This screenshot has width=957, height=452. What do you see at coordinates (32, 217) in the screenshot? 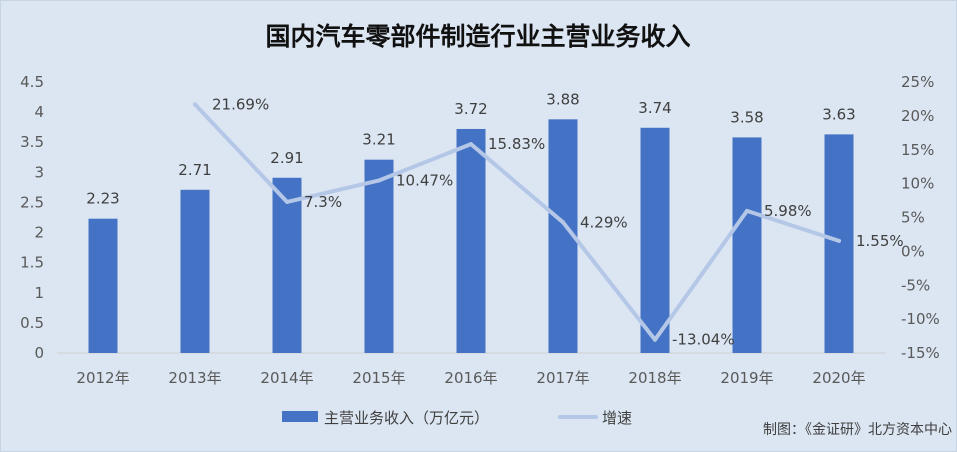
I see `left-y-axis: 0 0.5 1 1.5 2 2.5 3 3.5 4 4.5` at bounding box center [32, 217].